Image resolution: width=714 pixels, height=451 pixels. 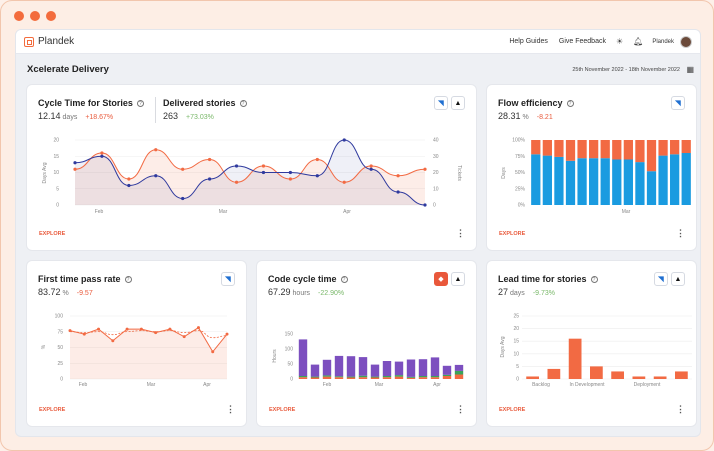 I want to click on cycle-time-area, so click(x=250, y=177).